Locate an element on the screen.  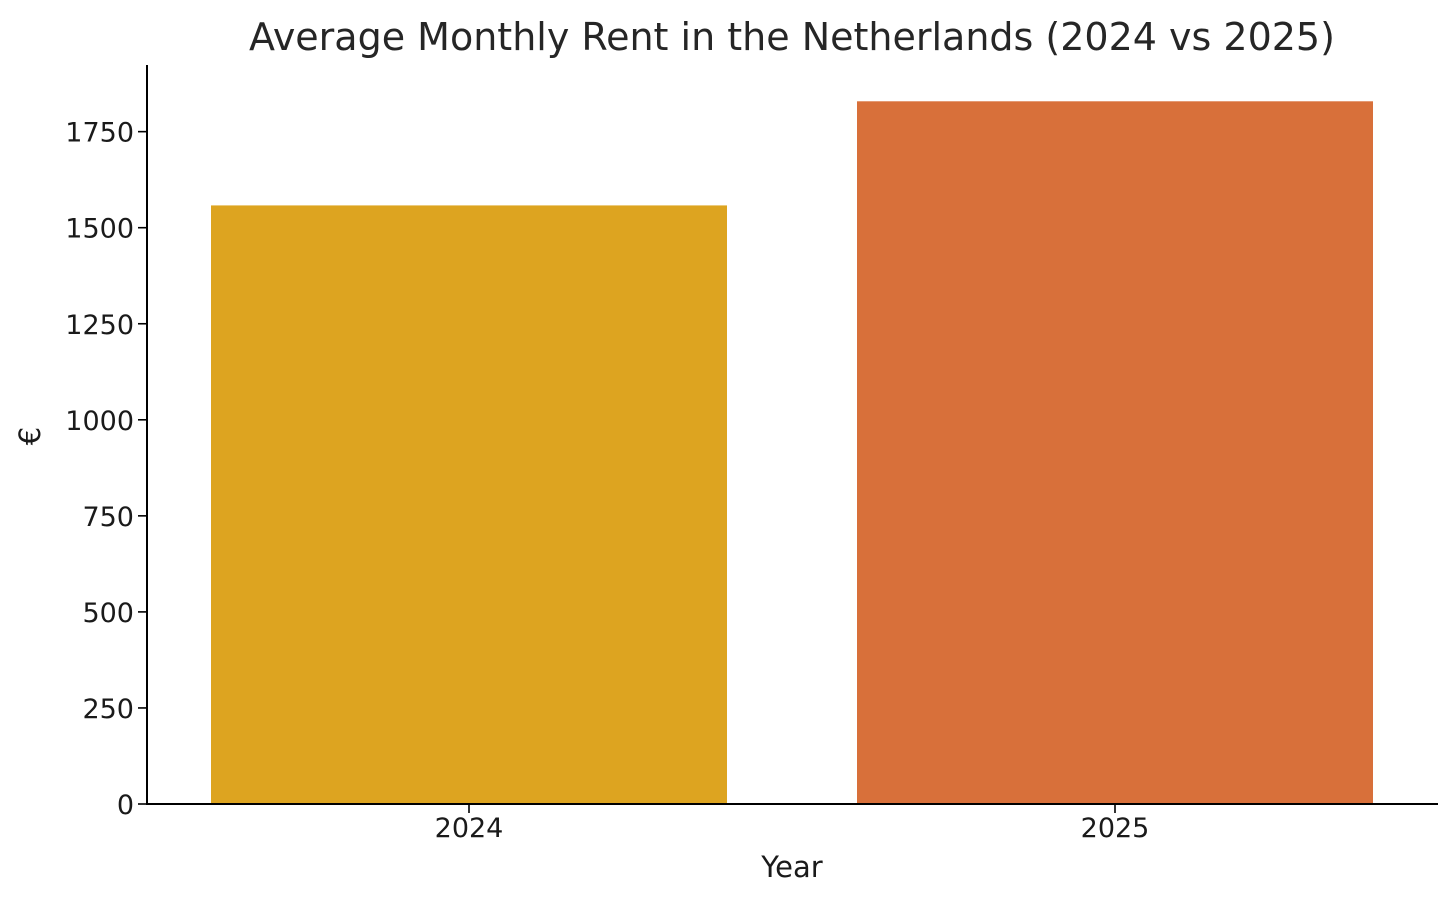
y-tick-label: 1250 is located at coordinates (99, 325).